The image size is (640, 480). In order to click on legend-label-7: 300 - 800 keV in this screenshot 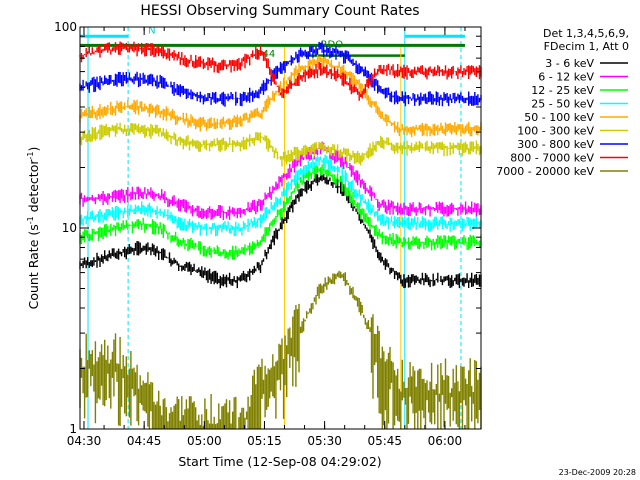, I will do `click(555, 144)`.